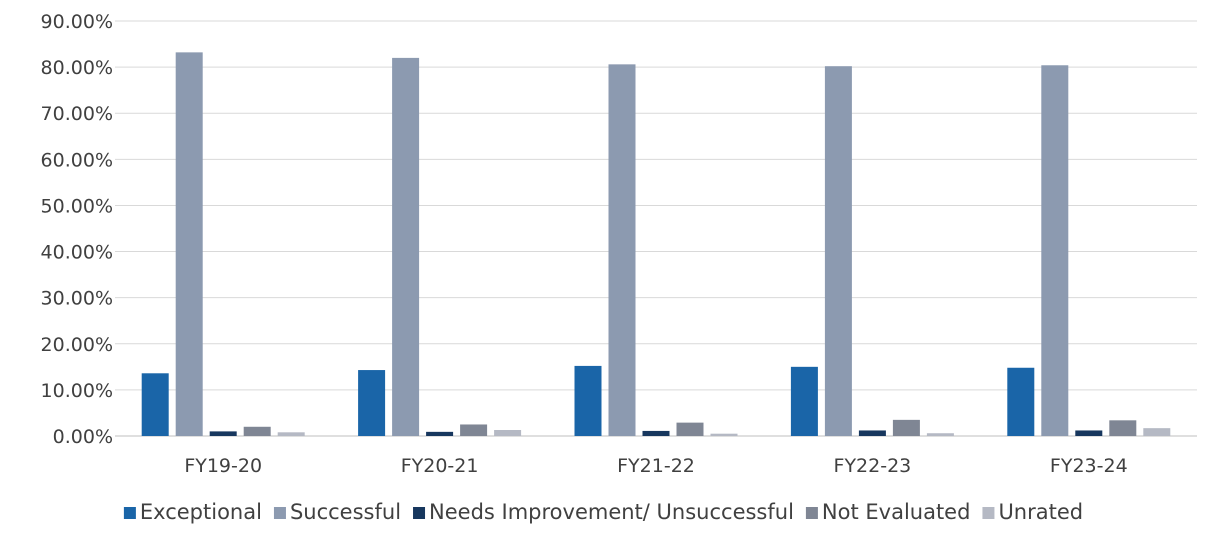  What do you see at coordinates (83, 437) in the screenshot?
I see `y-tick-label: 0.00%` at bounding box center [83, 437].